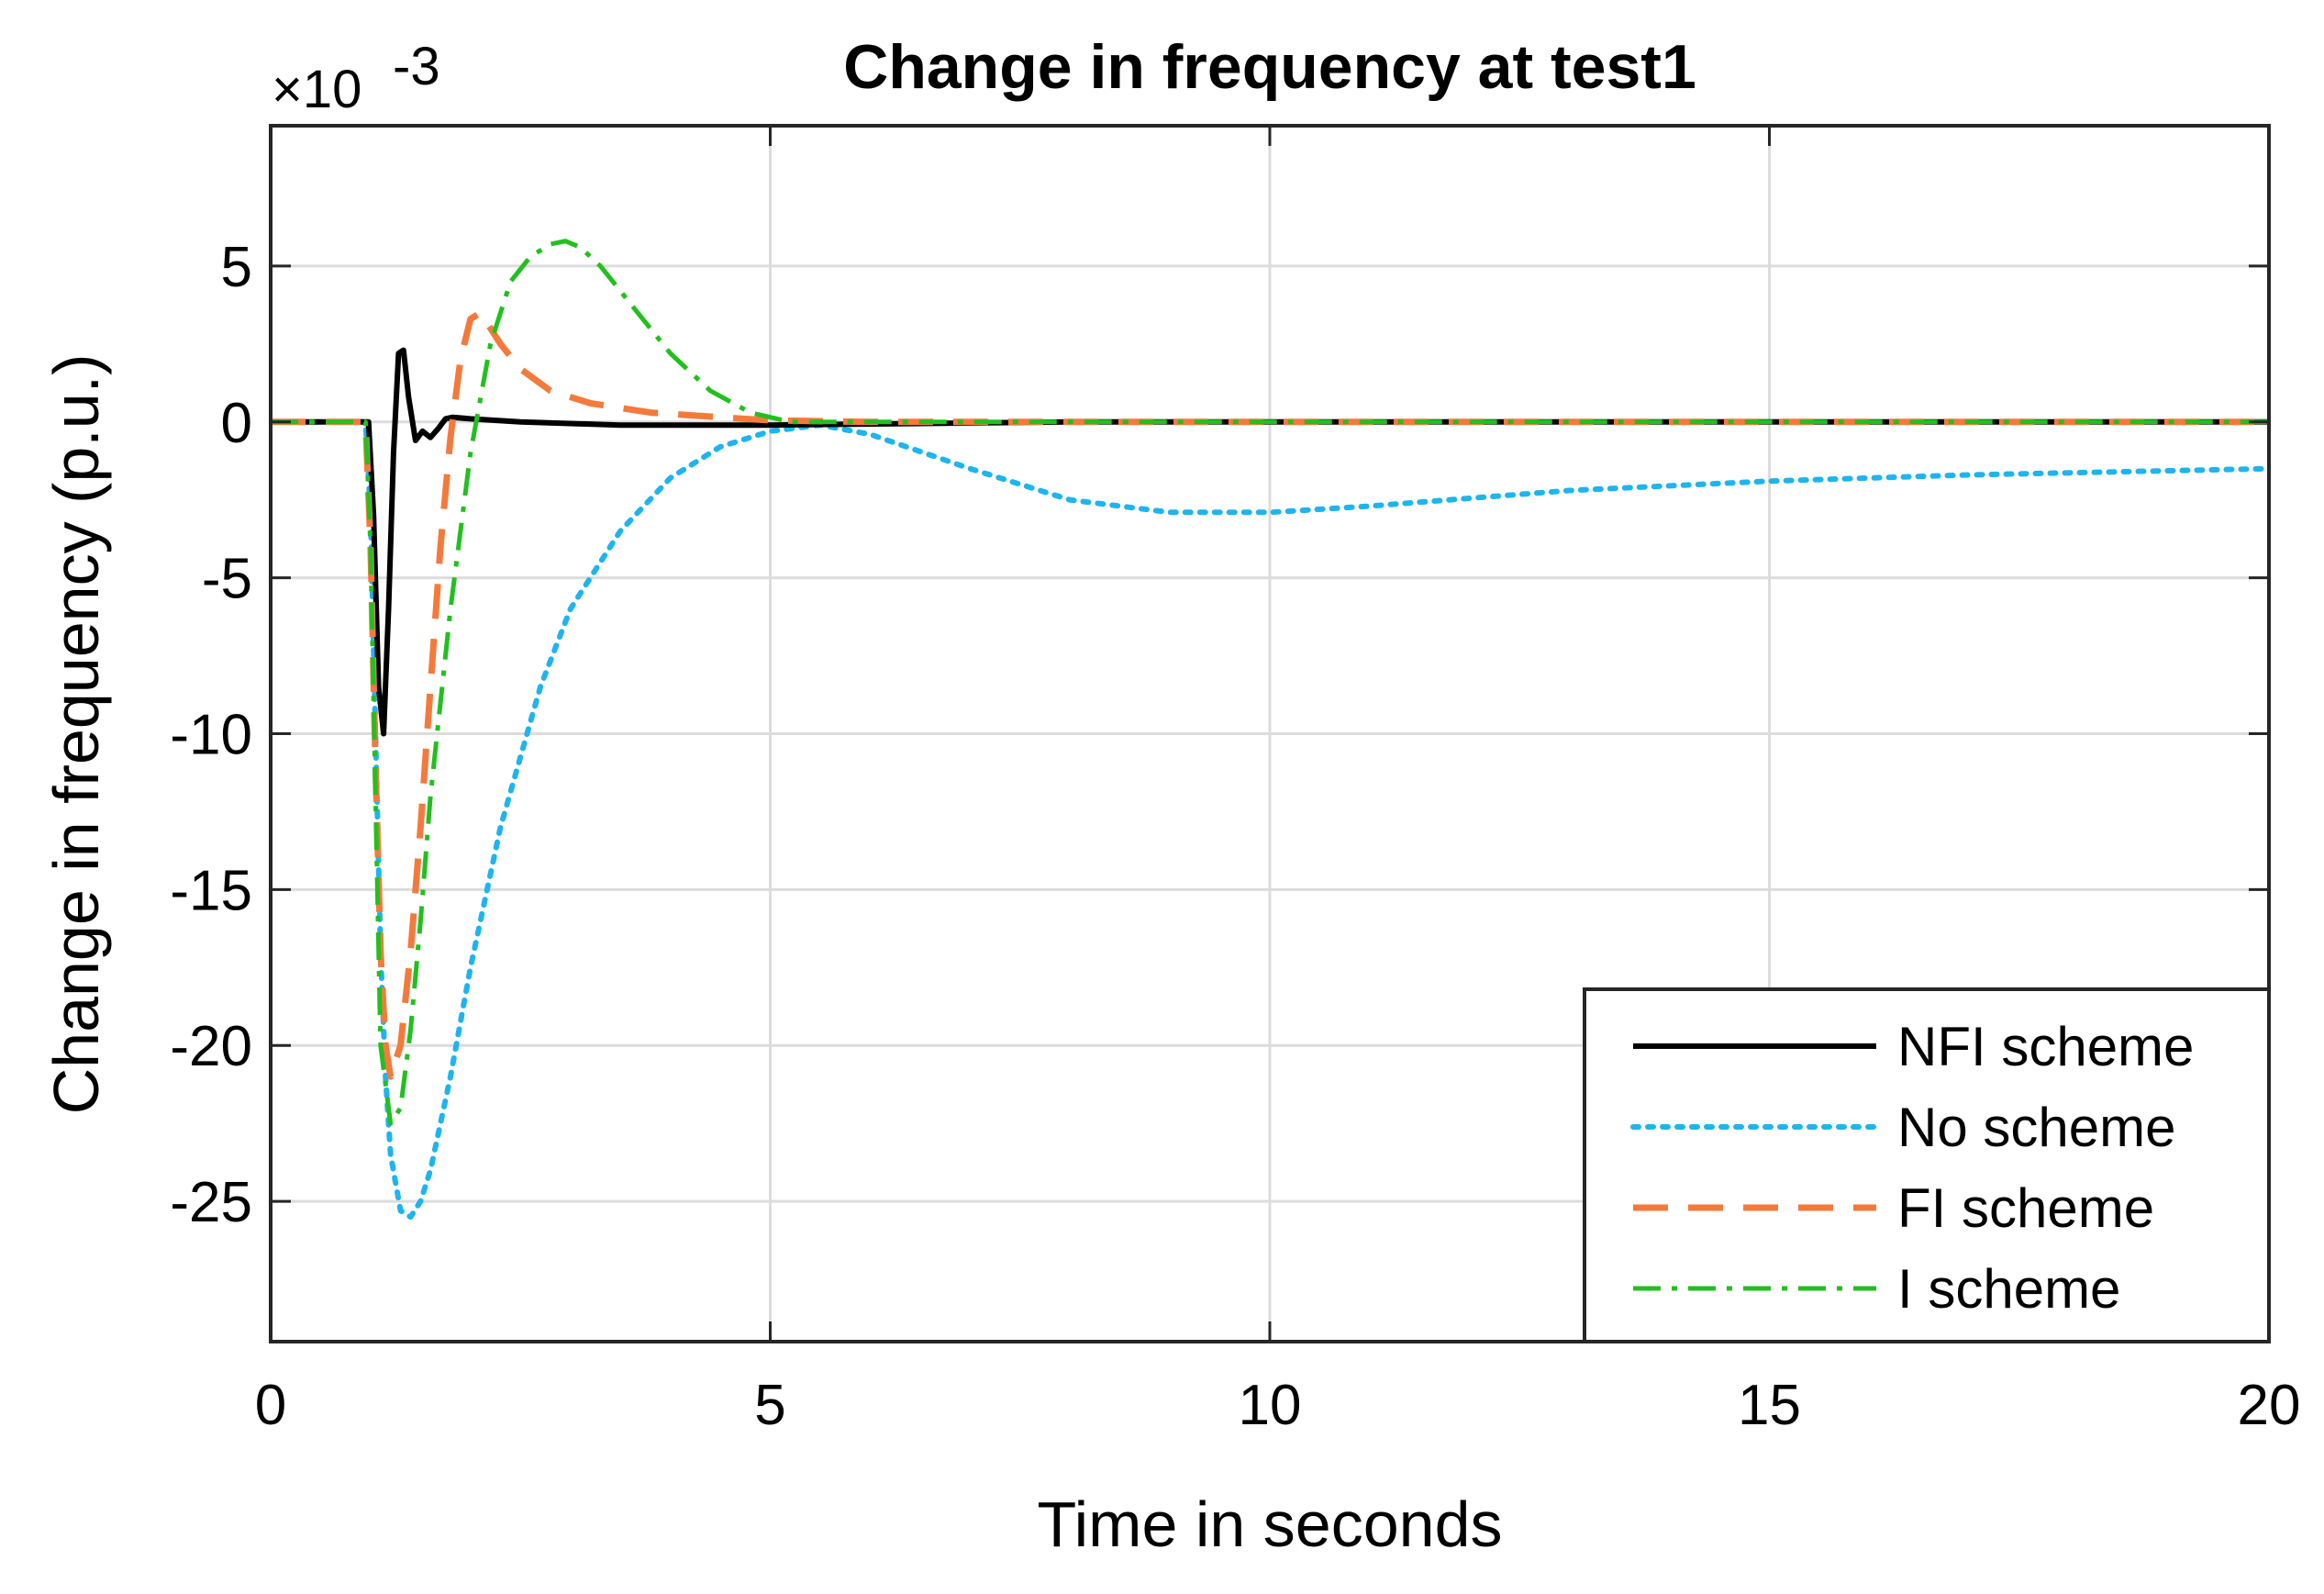 The image size is (2324, 1594). What do you see at coordinates (2269, 1405) in the screenshot?
I see `x-tick-label: 20` at bounding box center [2269, 1405].